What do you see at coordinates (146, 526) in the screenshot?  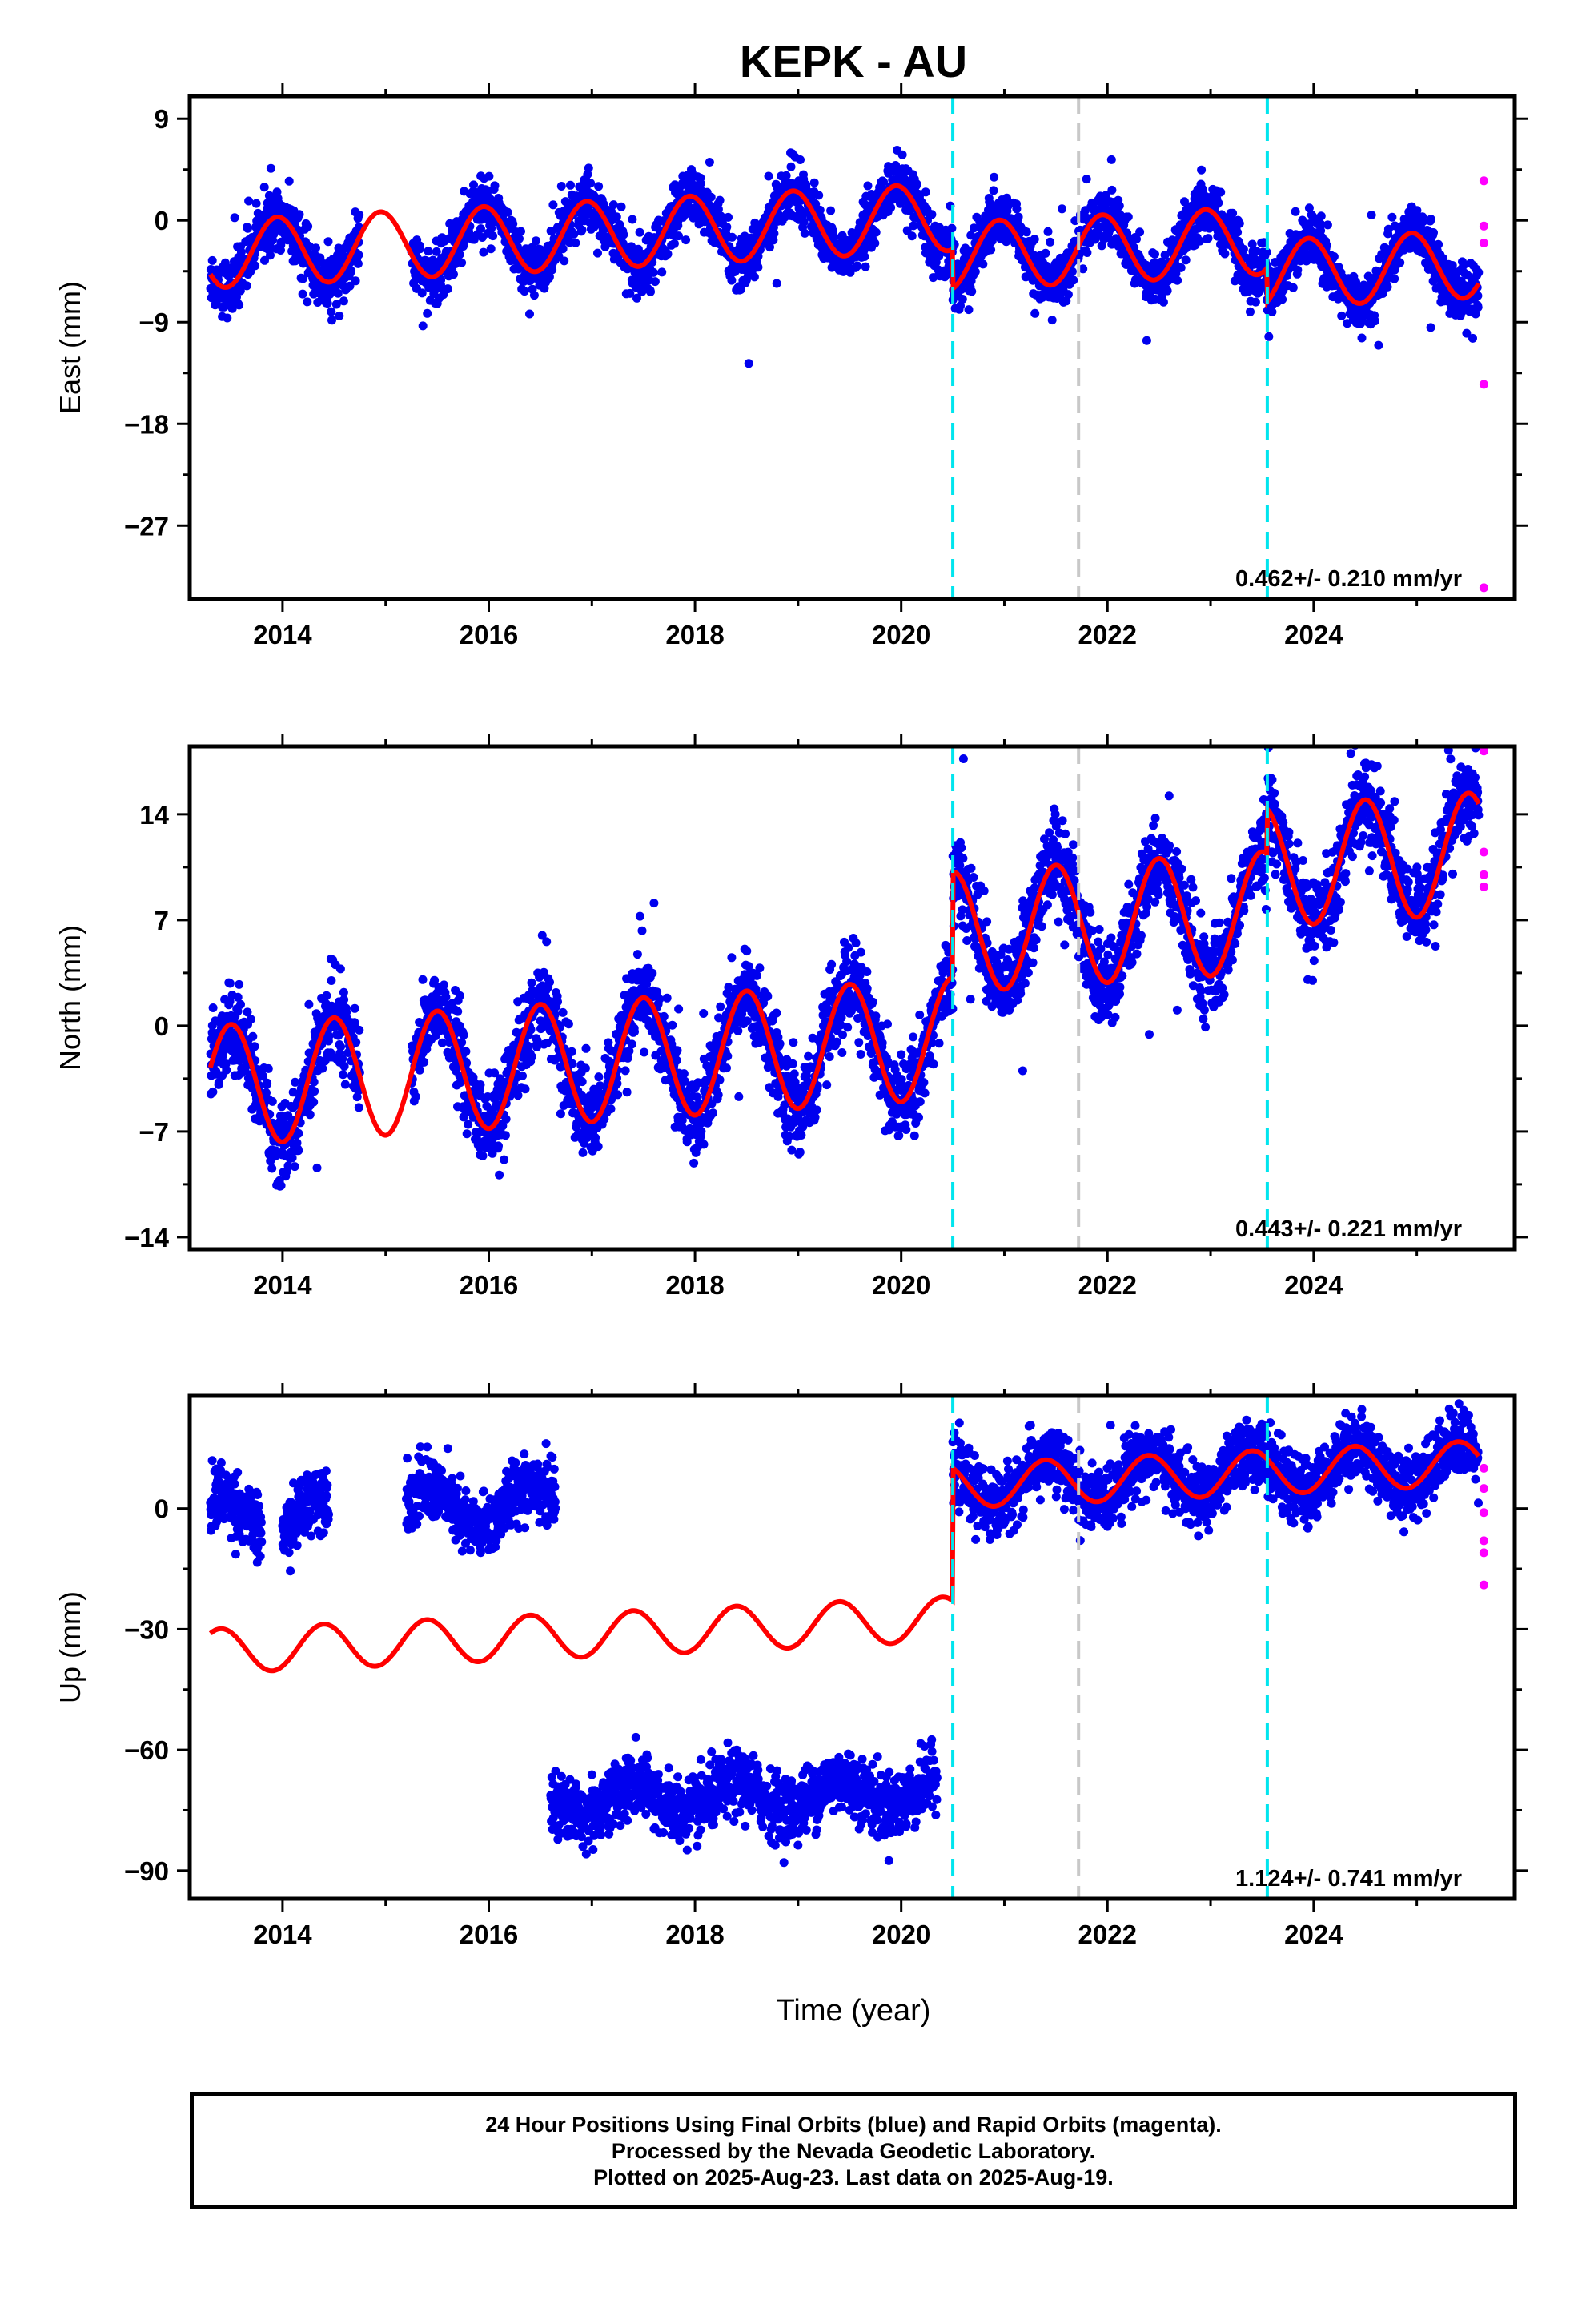 I see `y-tick-label: −27` at bounding box center [146, 526].